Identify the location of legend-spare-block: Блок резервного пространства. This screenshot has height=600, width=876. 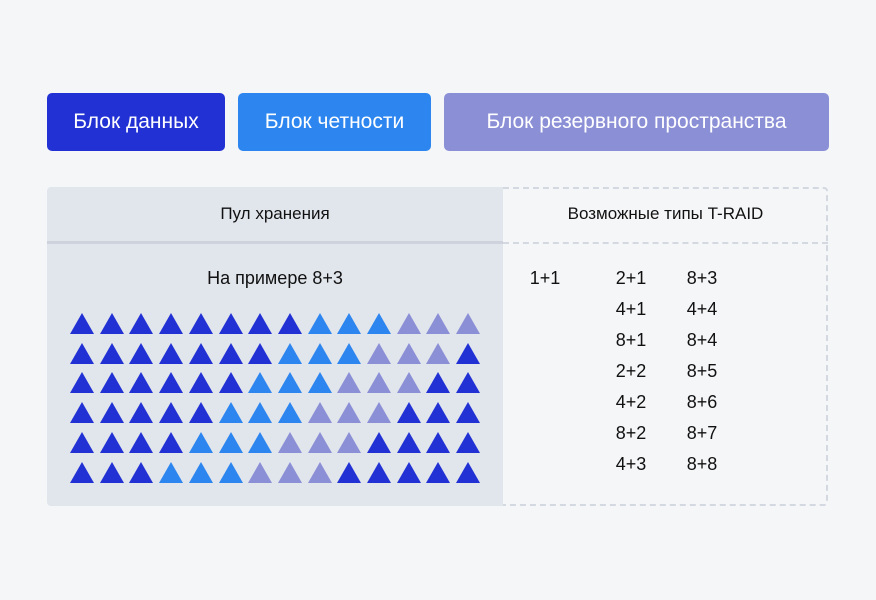
(636, 122).